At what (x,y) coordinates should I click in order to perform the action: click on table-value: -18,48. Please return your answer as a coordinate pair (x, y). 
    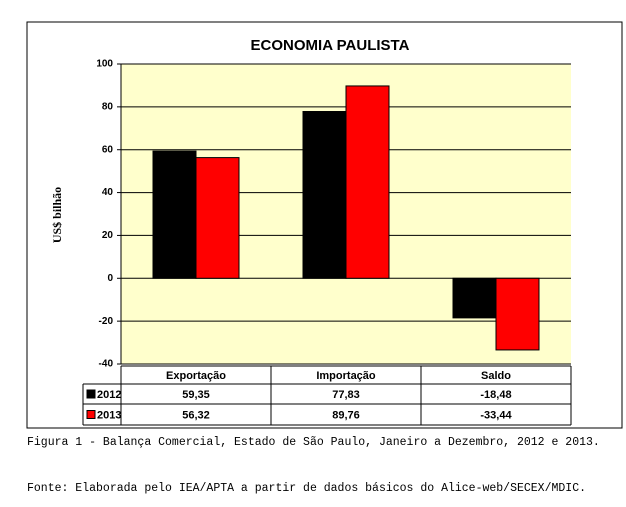
    Looking at the image, I should click on (495, 395).